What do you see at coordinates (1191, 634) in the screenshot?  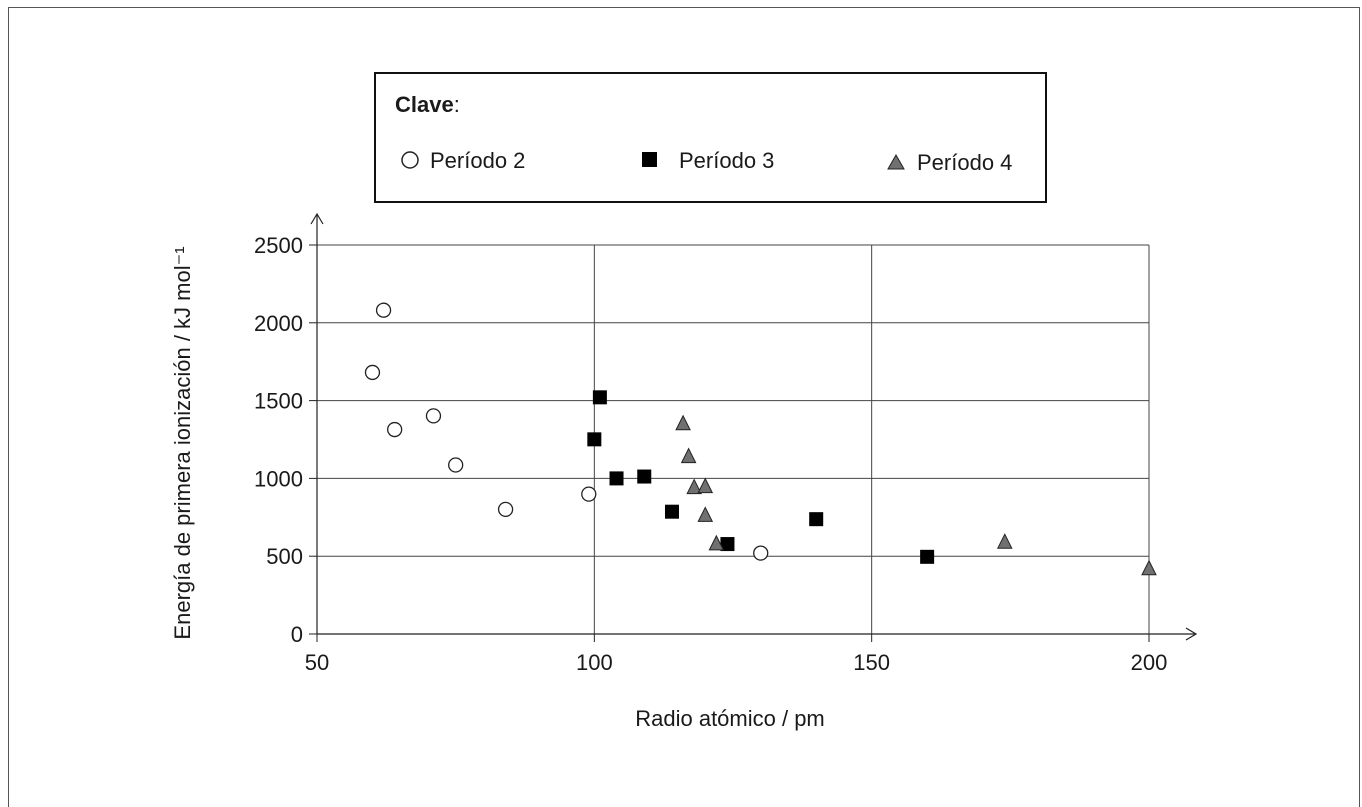 I see `x-axis-arrow` at bounding box center [1191, 634].